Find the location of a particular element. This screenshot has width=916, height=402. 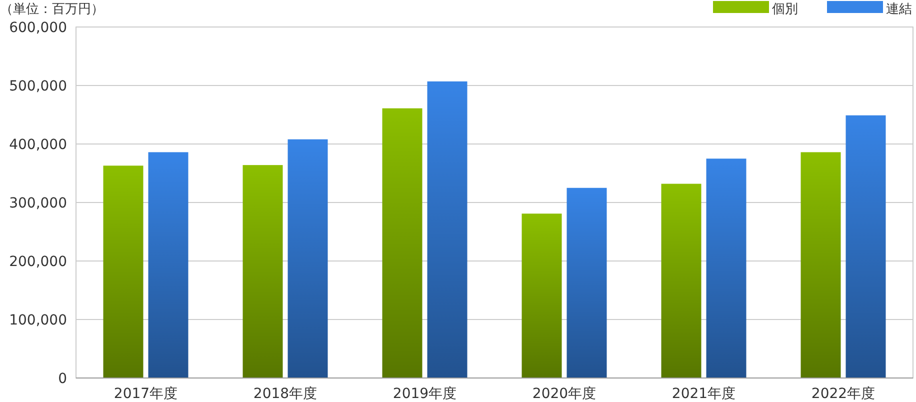

x-tick-label: 2018年度 is located at coordinates (285, 394).